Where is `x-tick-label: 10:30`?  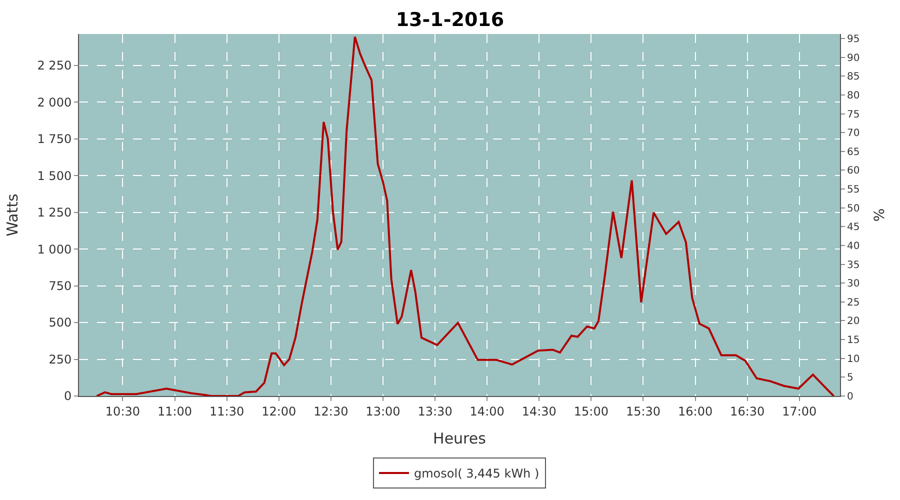 x-tick-label: 10:30 is located at coordinates (122, 411).